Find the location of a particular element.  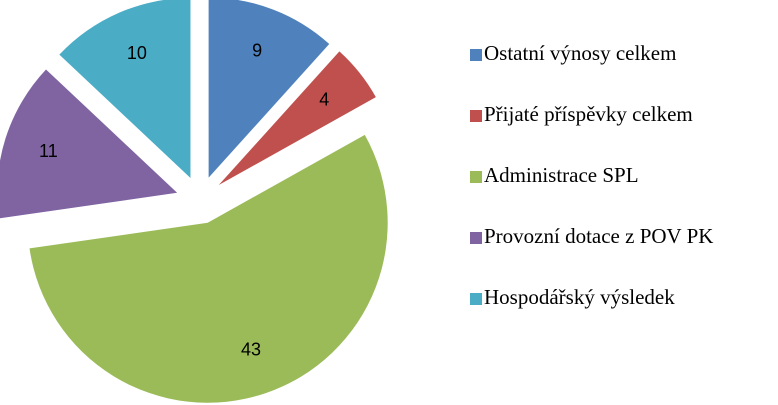

legend-label: Ostatní výnosy celkem is located at coordinates (580, 53).